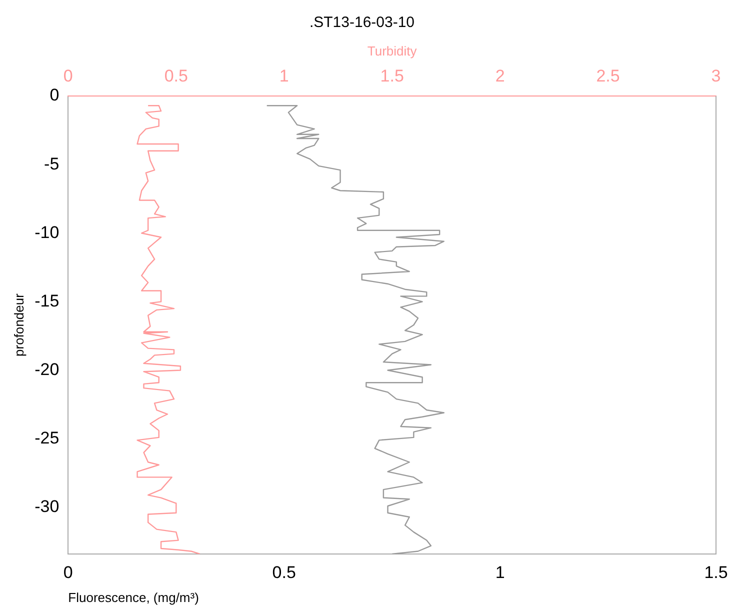 This screenshot has height=614, width=734. Describe the element at coordinates (18, 324) in the screenshot. I see `y-axis-title: profondeur` at that location.